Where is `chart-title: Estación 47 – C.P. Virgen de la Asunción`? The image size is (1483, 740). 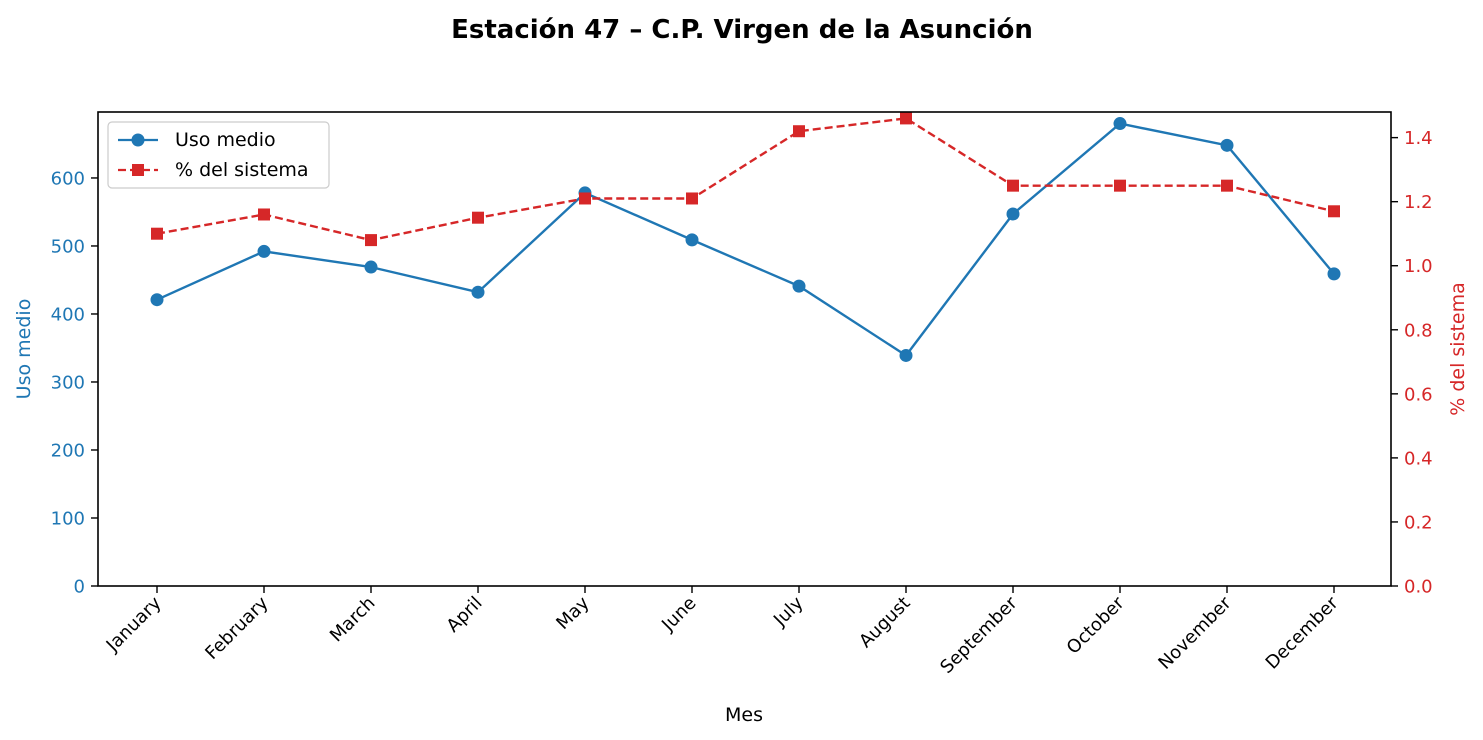
chart-title: Estación 47 – C.P. Virgen de la Asunción is located at coordinates (742, 30).